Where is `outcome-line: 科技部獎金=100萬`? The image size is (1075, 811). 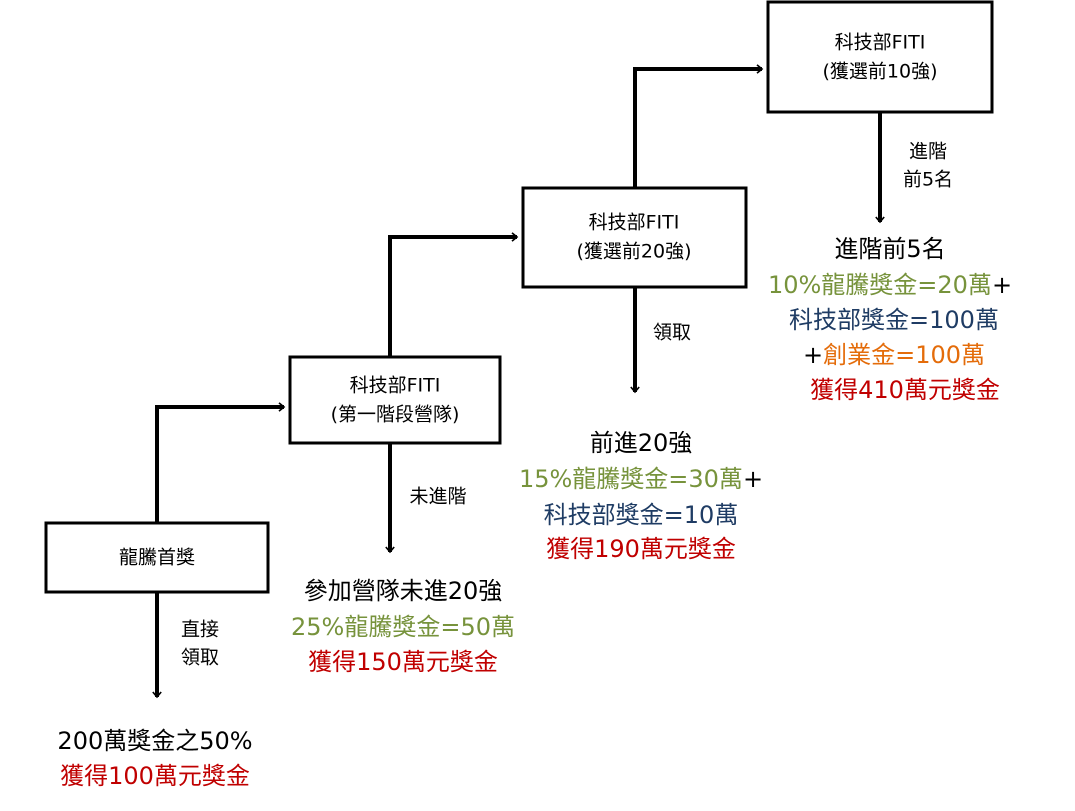 outcome-line: 科技部獎金=100萬 is located at coordinates (894, 320).